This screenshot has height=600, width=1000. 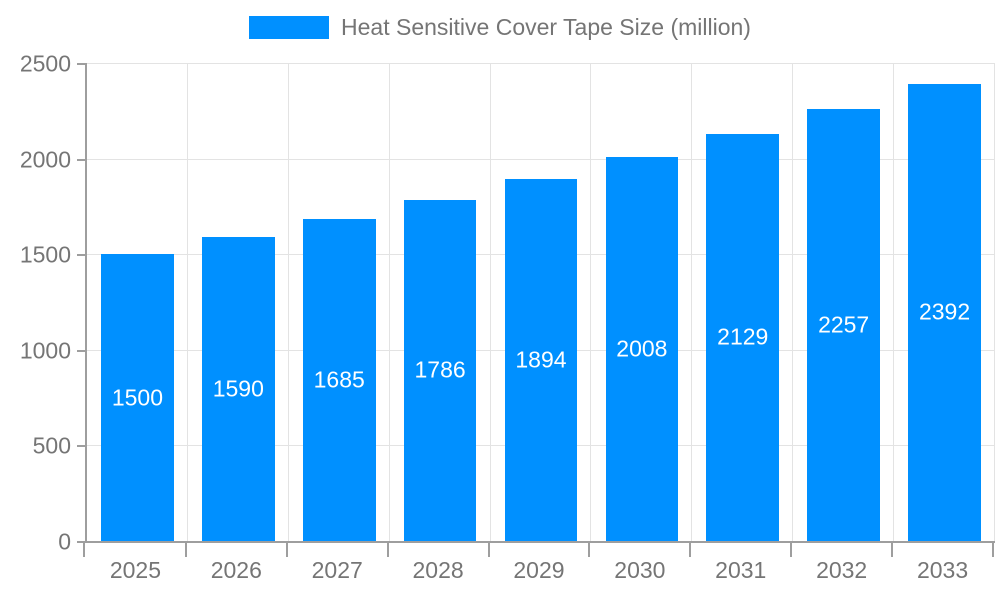 I want to click on bar-value-label: 2129, so click(x=743, y=336).